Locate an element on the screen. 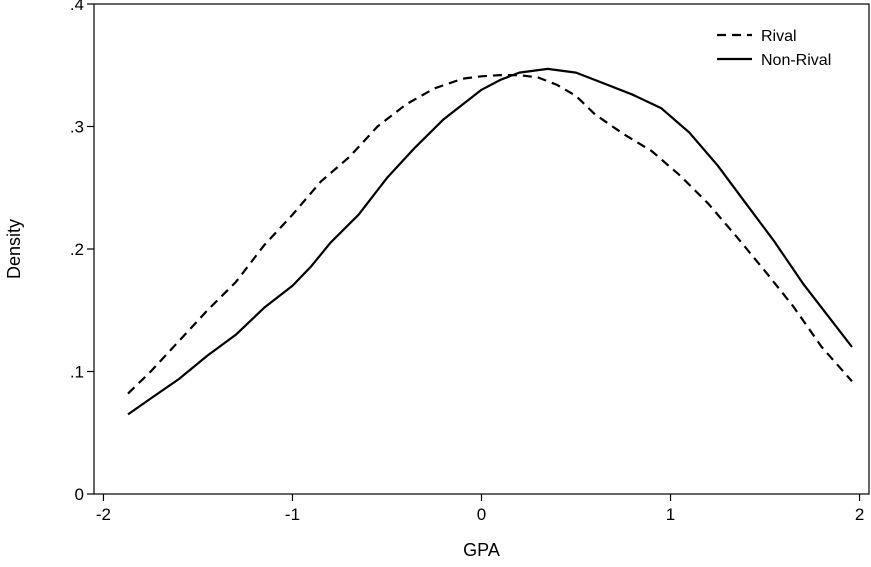 This screenshot has height=567, width=871. legend: Rival Non-Rival is located at coordinates (774, 48).